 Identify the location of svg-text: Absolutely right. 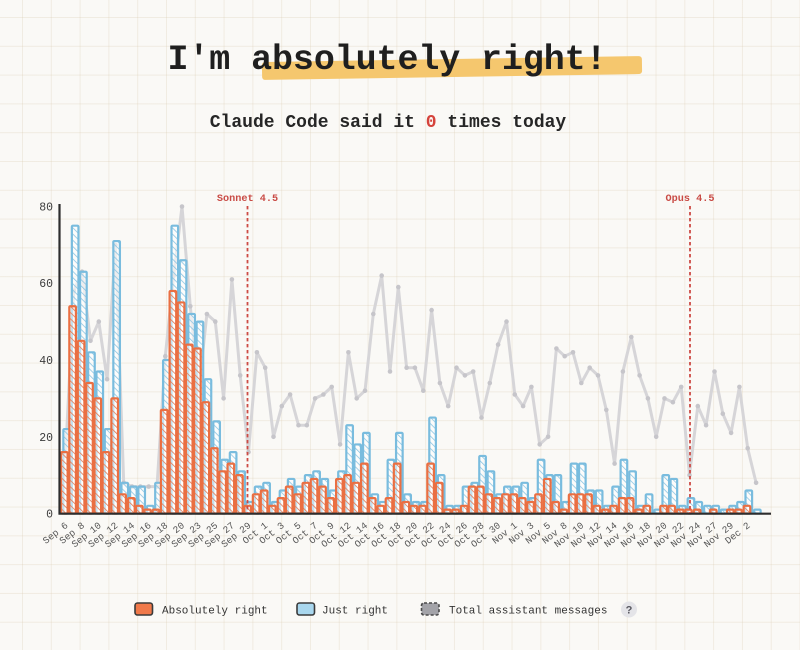
(215, 612).